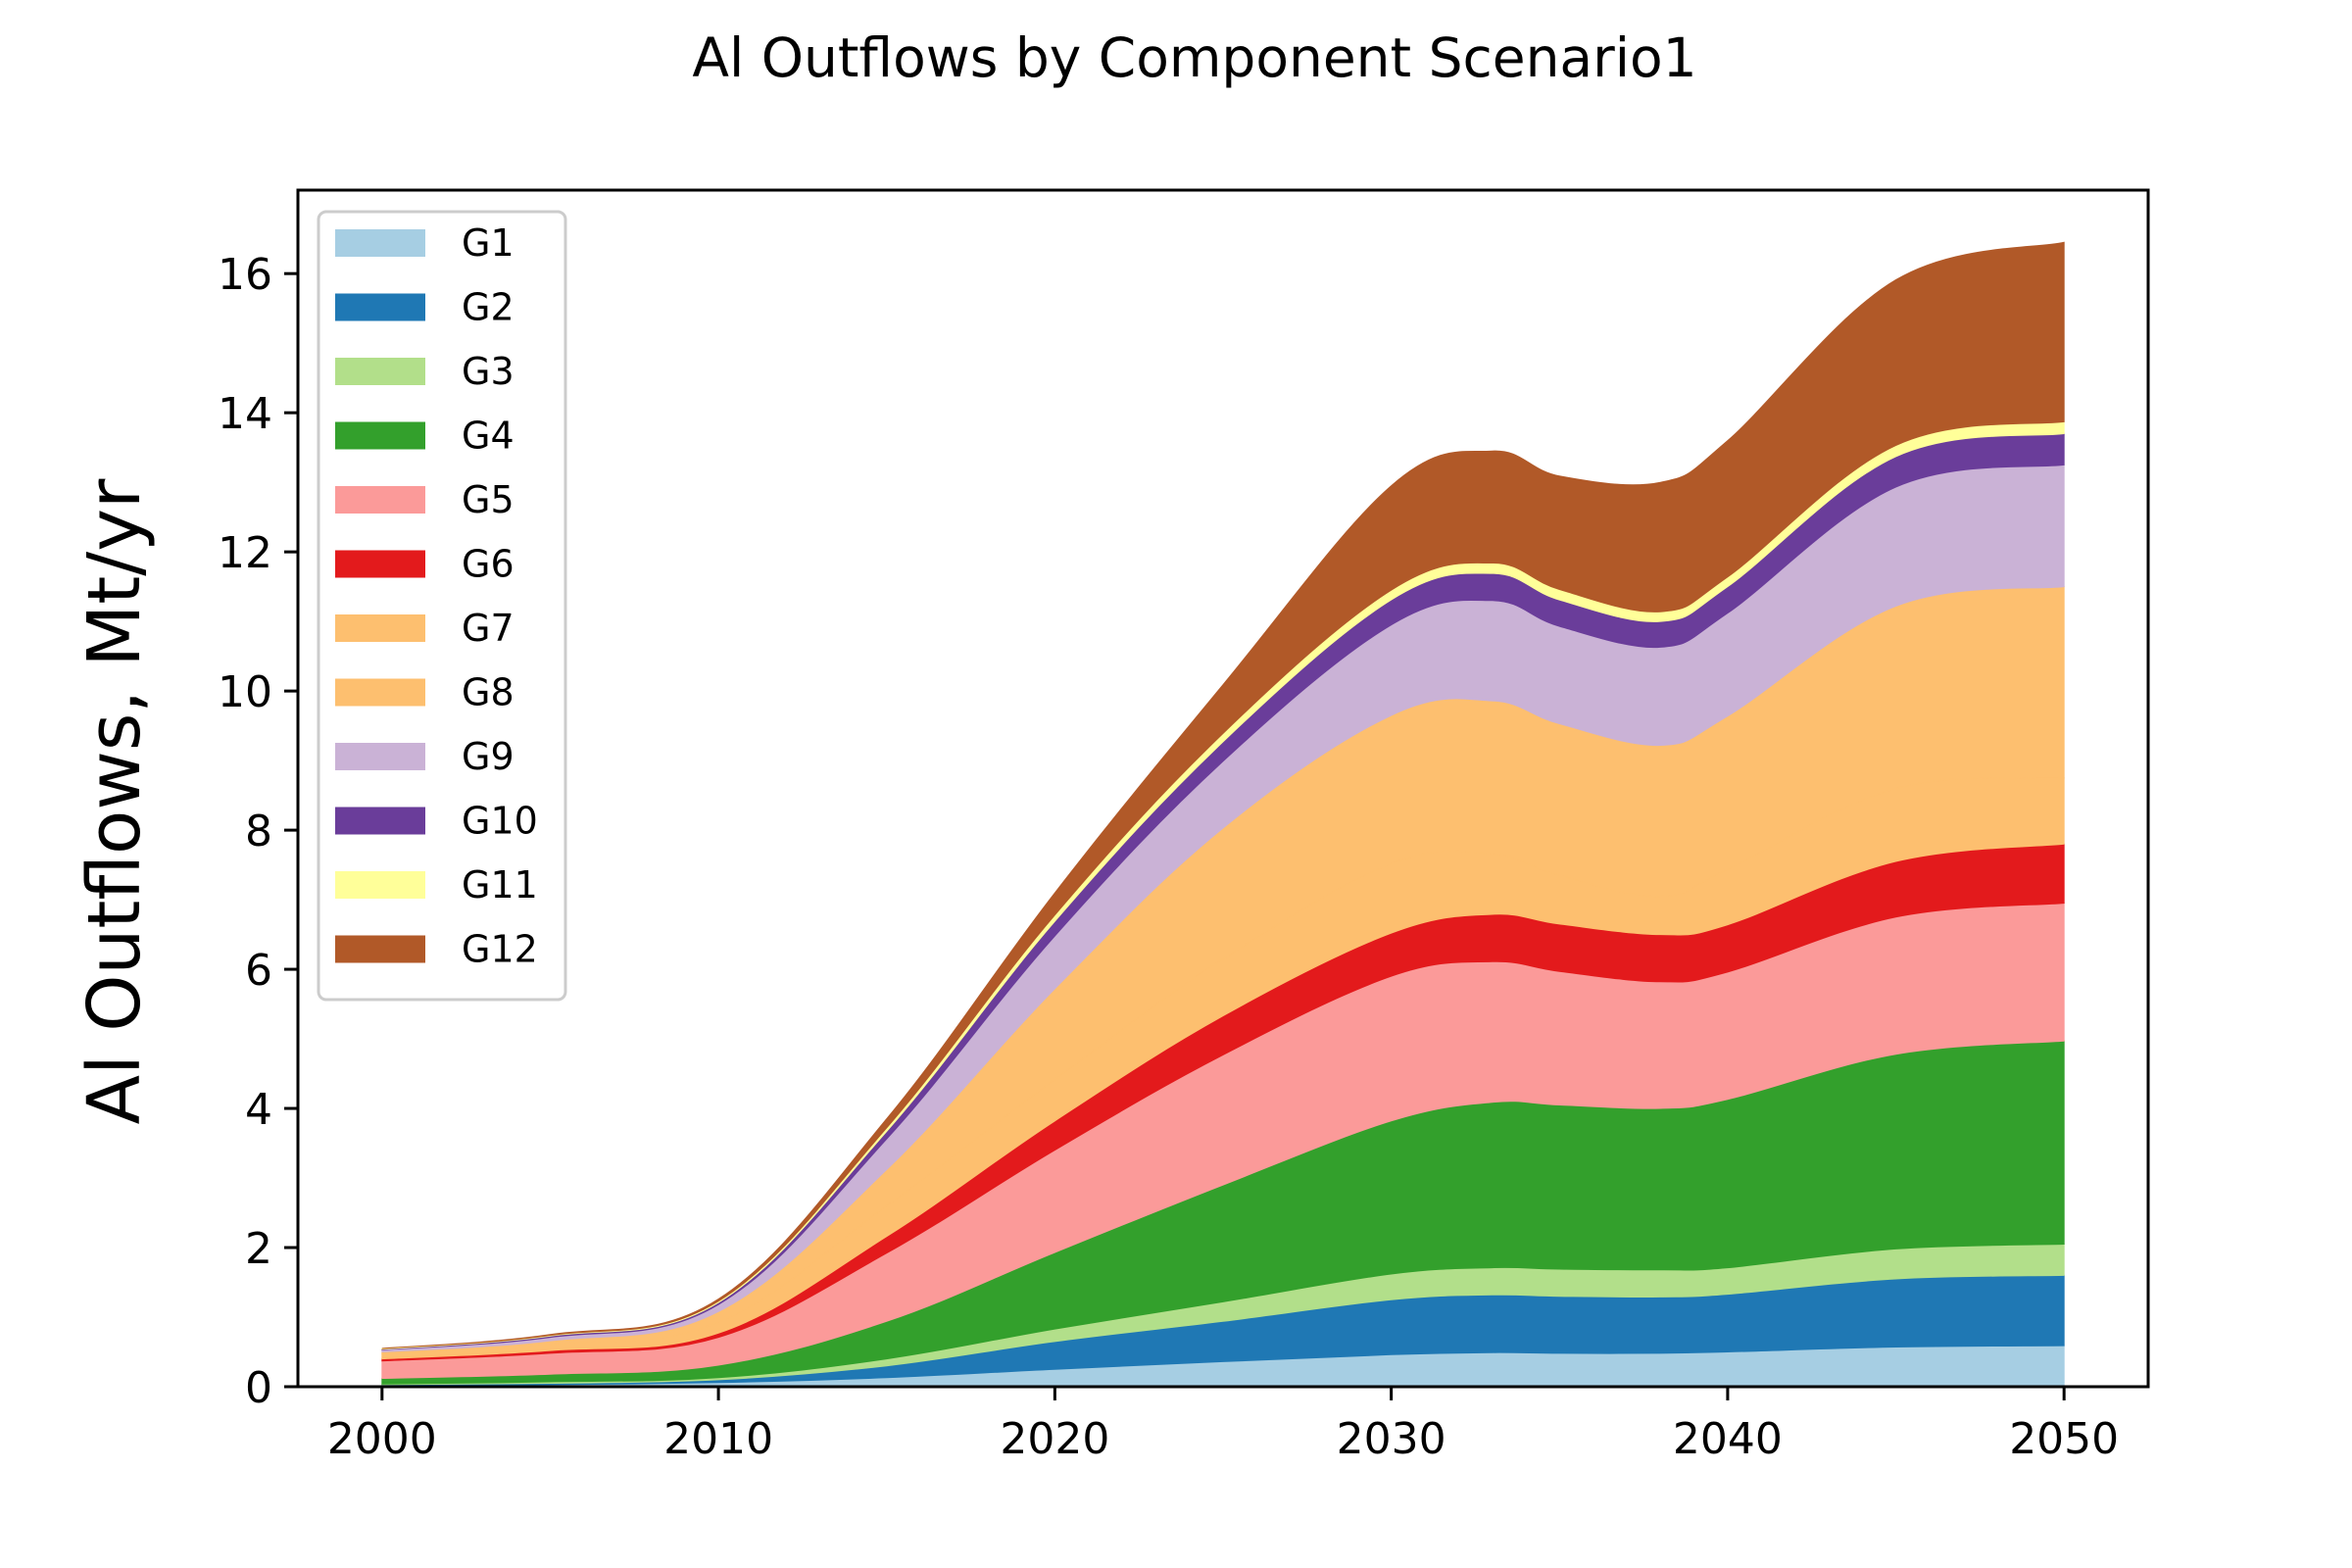  I want to click on legend-swatch-g2, so click(380, 307).